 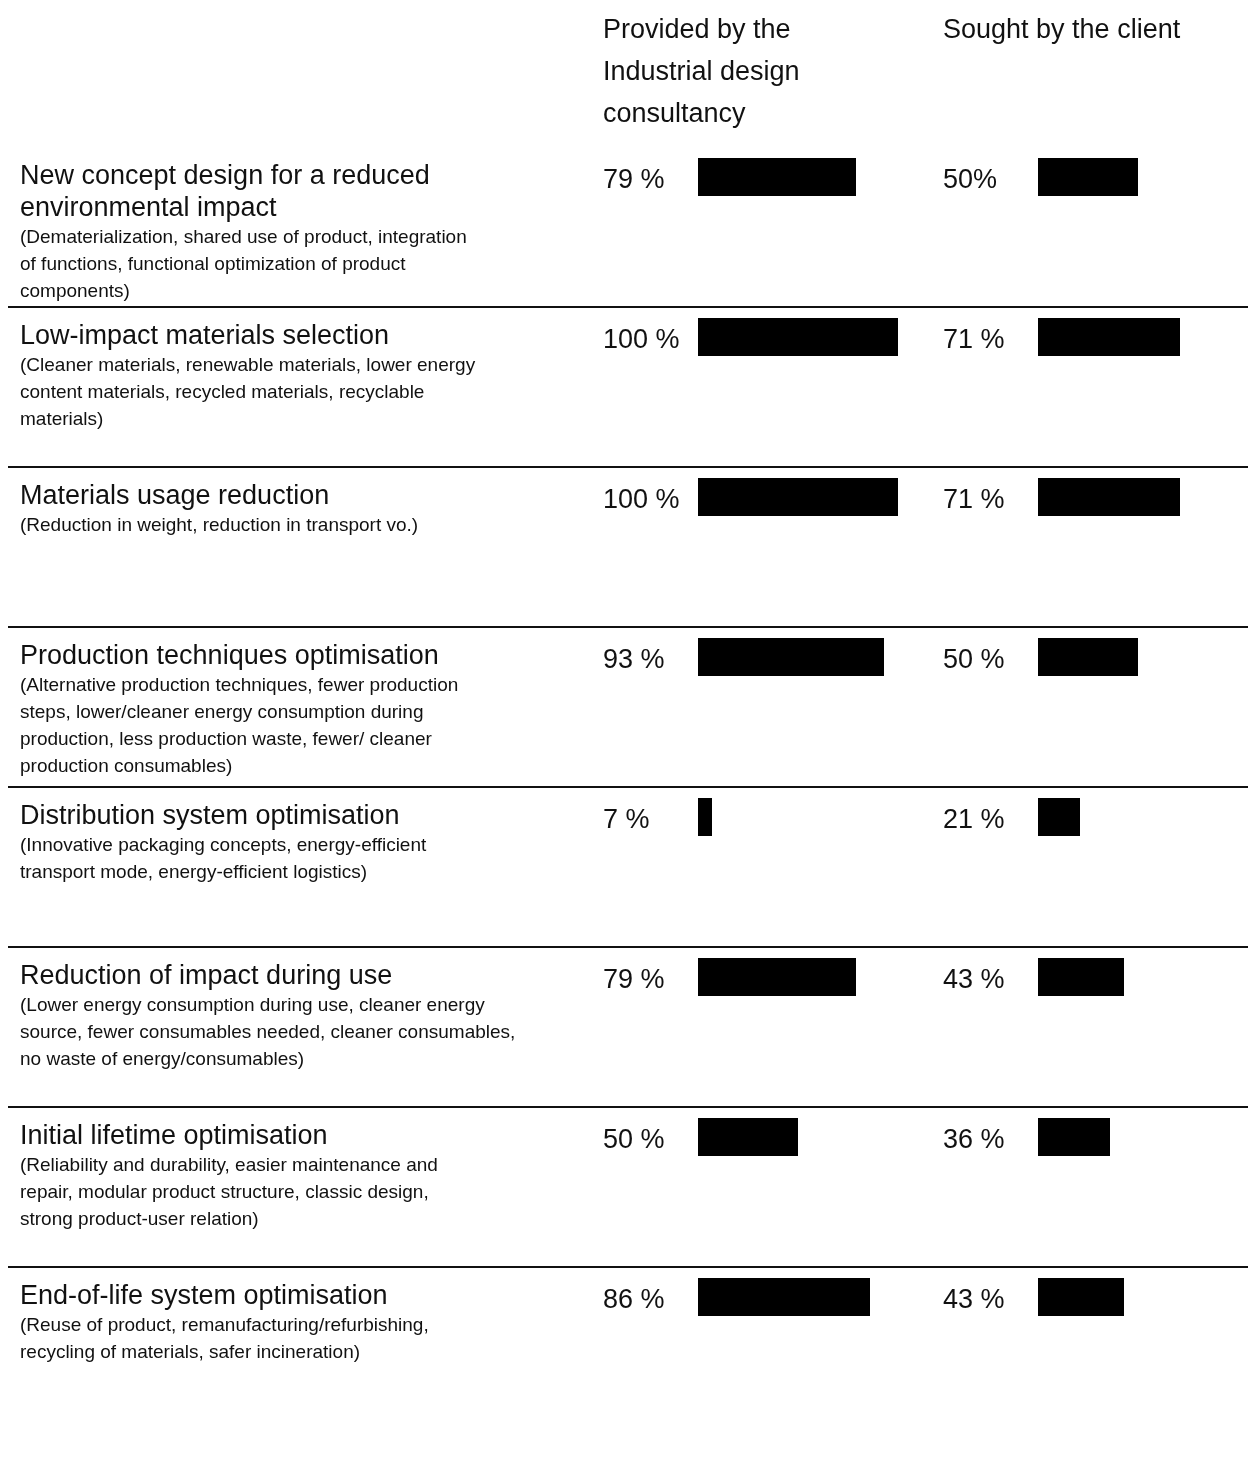 What do you see at coordinates (229, 1174) in the screenshot?
I see `y-tick-label: Initial lifetime optimisation (Reliability and durability, easier maintenance and repair, modular product structure, classic design, strong product-user relation)` at bounding box center [229, 1174].